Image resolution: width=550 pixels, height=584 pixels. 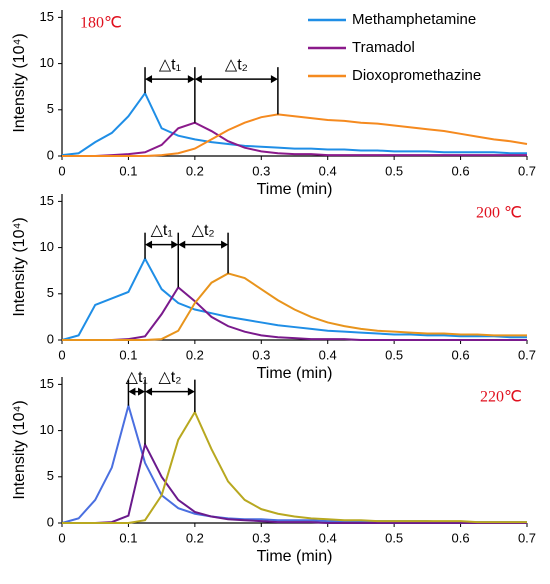 I want to click on temperature-label: 180℃, so click(x=101, y=23).